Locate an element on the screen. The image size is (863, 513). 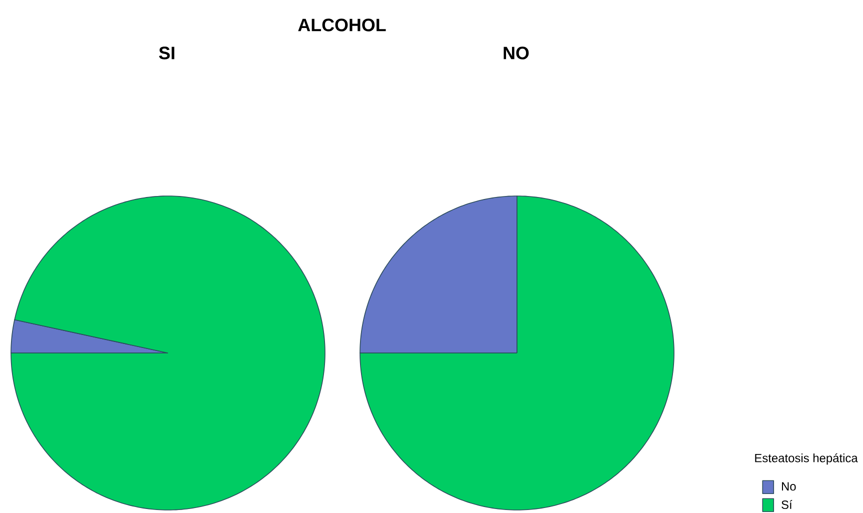
chart-subtitle: NO is located at coordinates (516, 53).